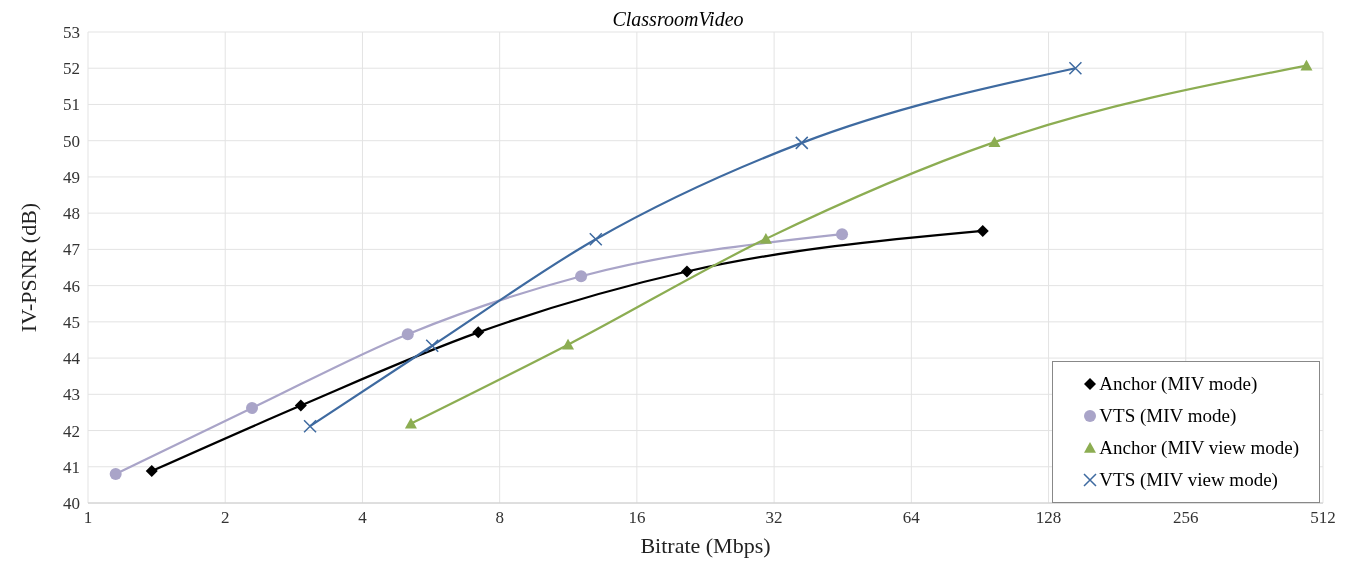 The image size is (1358, 577). What do you see at coordinates (71, 105) in the screenshot?
I see `y-tick-label: 51` at bounding box center [71, 105].